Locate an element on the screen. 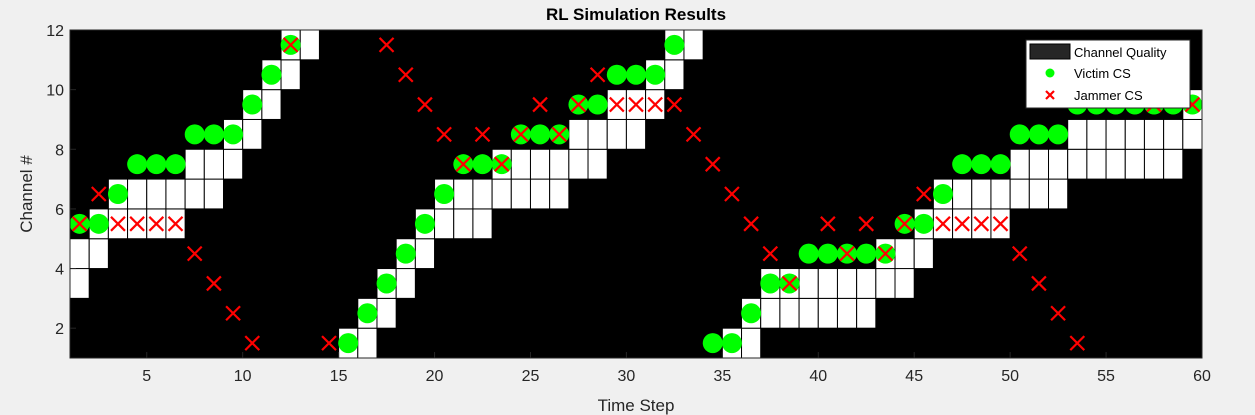 The image size is (1255, 415). x-tick-label: 5 is located at coordinates (146, 376).